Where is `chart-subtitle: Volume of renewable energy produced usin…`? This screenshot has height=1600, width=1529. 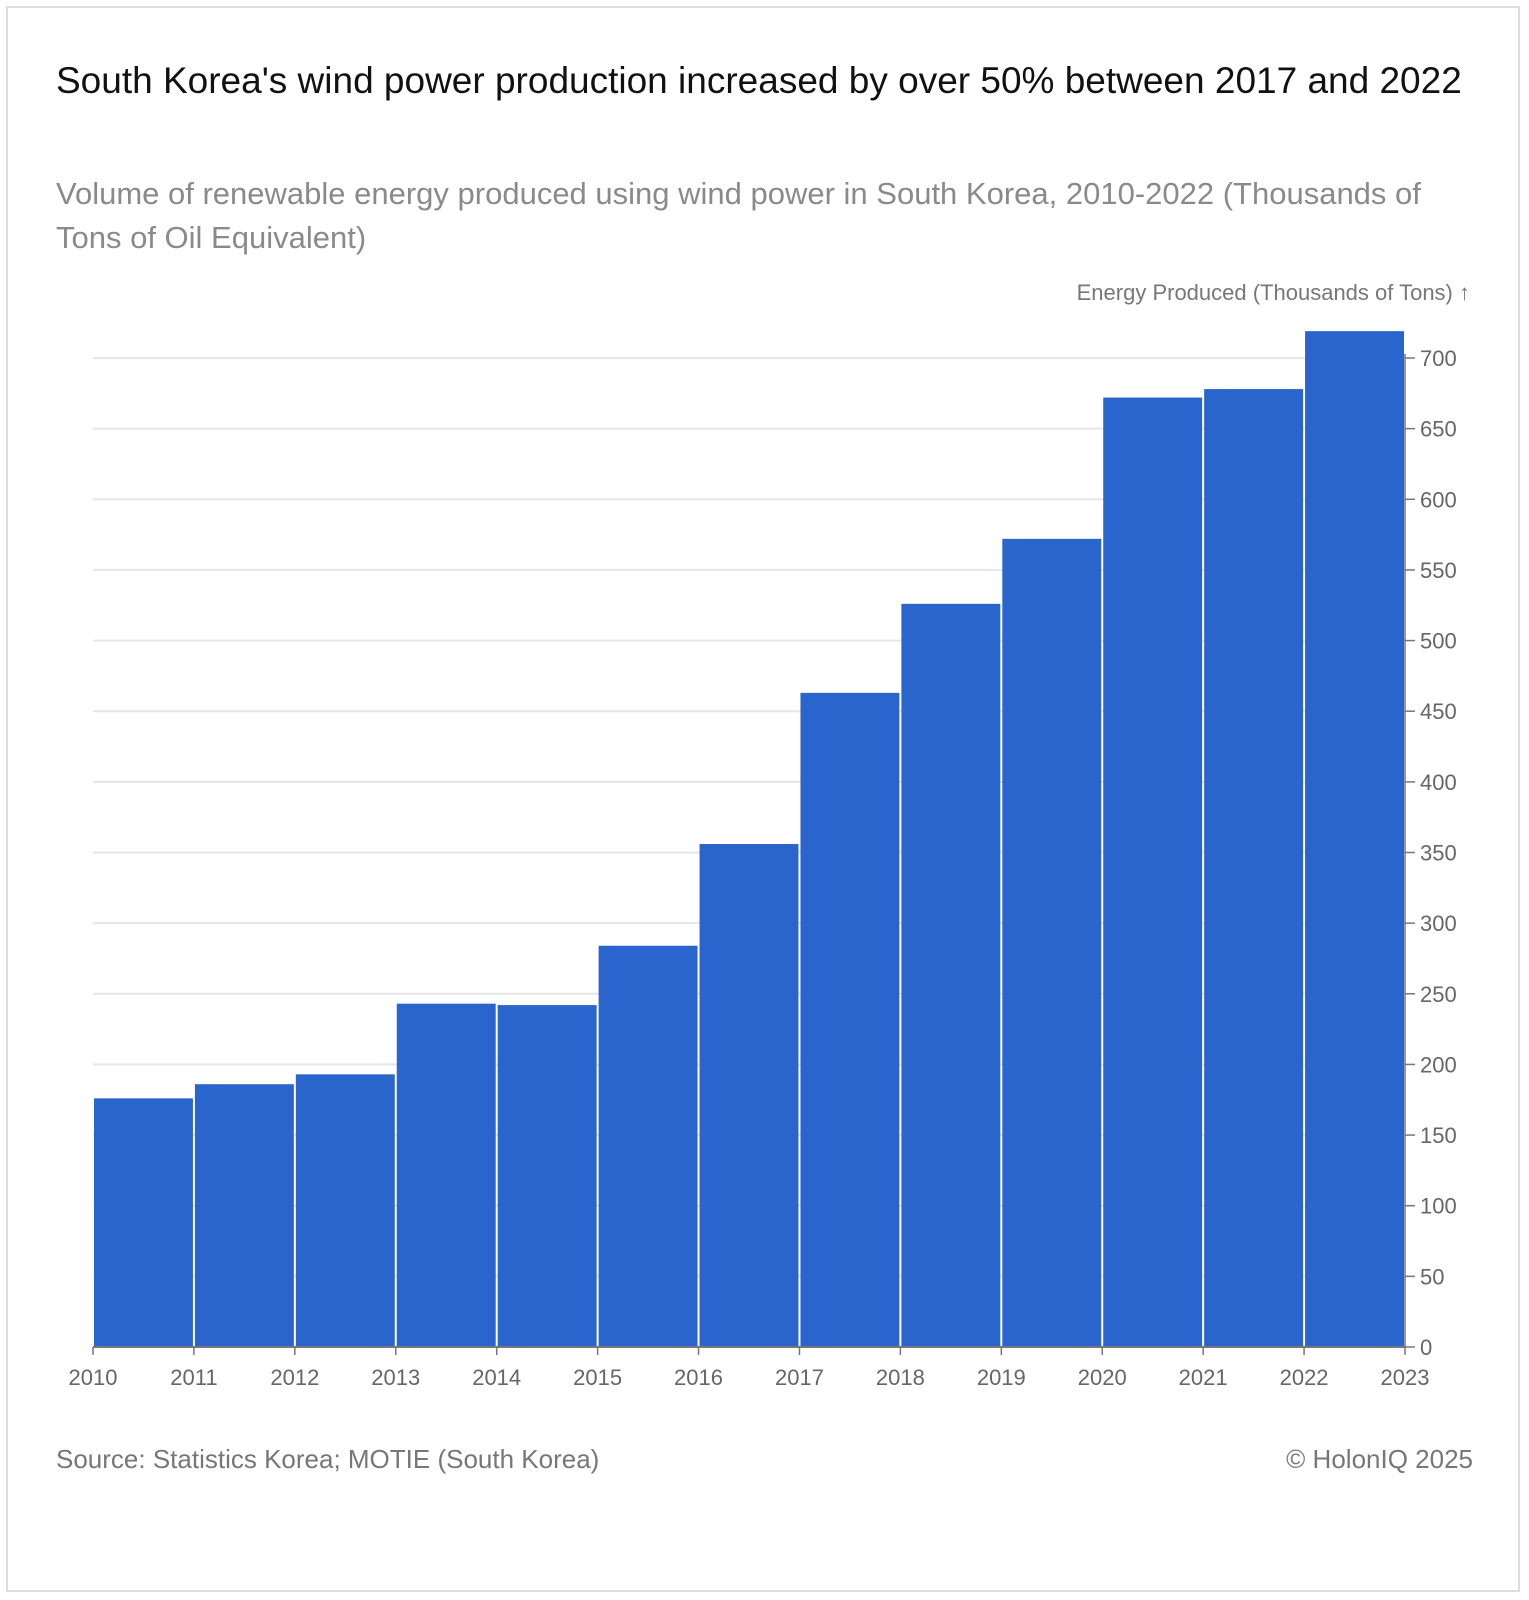 chart-subtitle: Volume of renewable energy produced usin… is located at coordinates (738, 215).